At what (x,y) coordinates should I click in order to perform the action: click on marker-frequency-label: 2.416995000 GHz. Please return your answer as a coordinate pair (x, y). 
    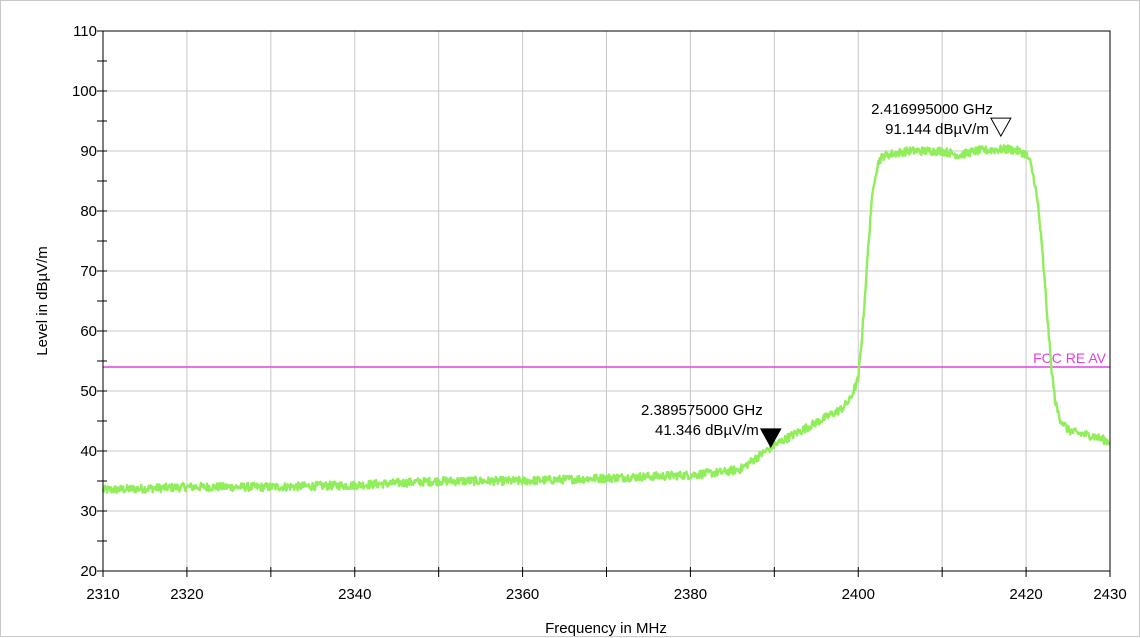
    Looking at the image, I should click on (932, 109).